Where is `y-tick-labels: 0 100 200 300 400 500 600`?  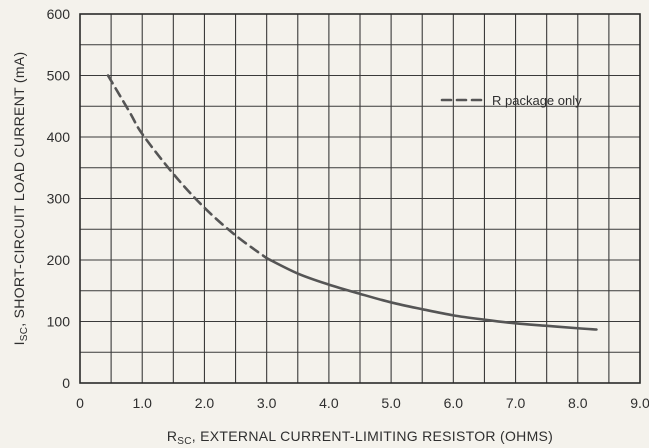
y-tick-labels: 0 100 200 300 400 500 600 is located at coordinates (59, 198).